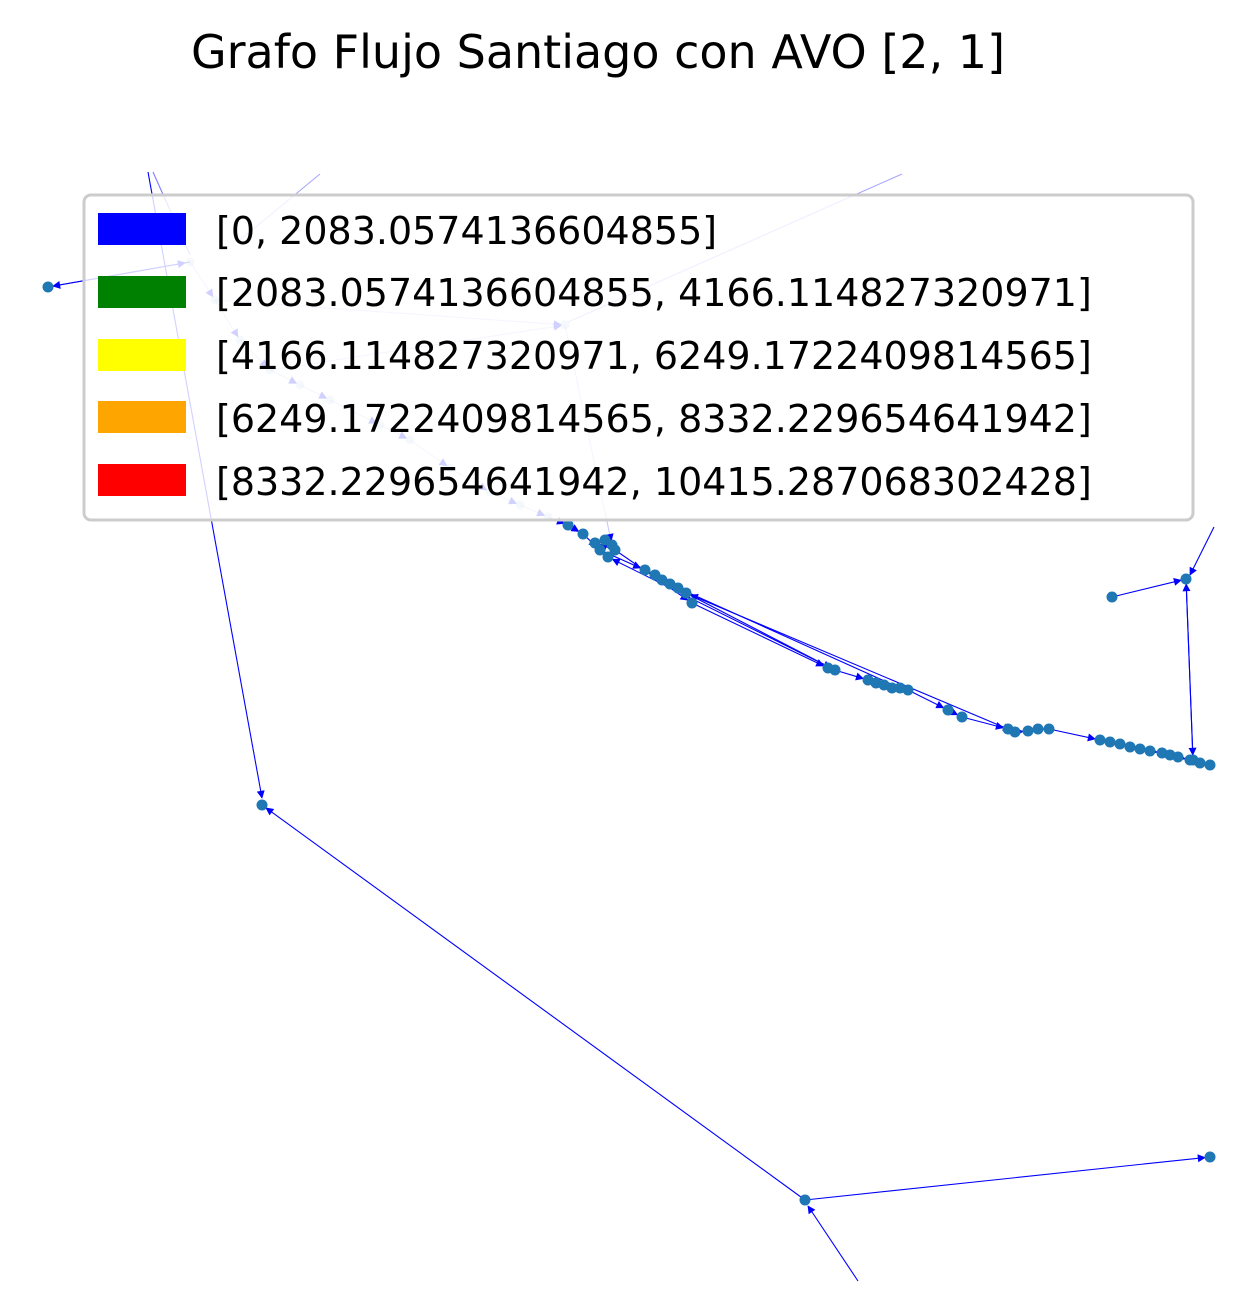  I want to click on legend-entry-2: [4166.114827320971, 6249.1722409814565], so click(595, 356).